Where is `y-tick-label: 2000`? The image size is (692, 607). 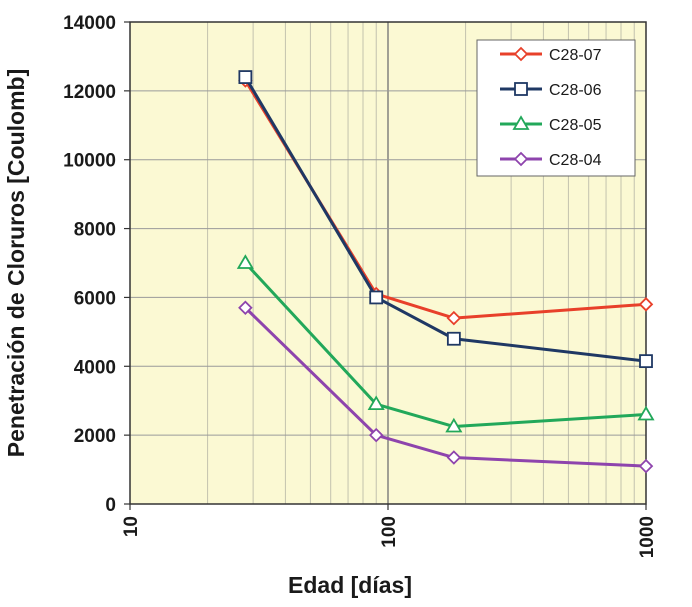
y-tick-label: 2000 is located at coordinates (95, 436).